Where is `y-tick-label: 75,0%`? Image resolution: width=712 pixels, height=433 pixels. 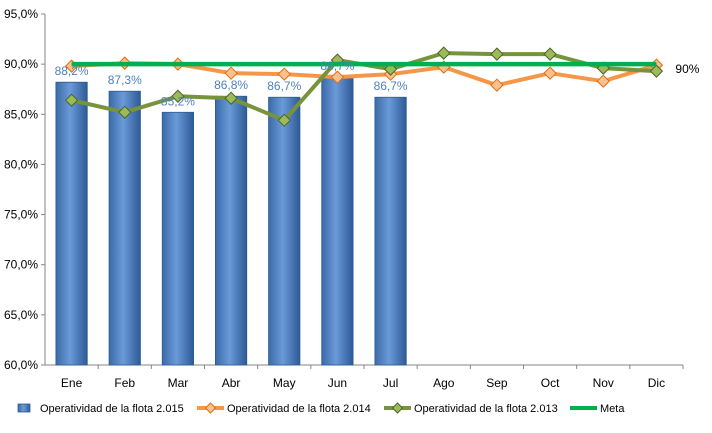 y-tick-label: 75,0% is located at coordinates (21, 215).